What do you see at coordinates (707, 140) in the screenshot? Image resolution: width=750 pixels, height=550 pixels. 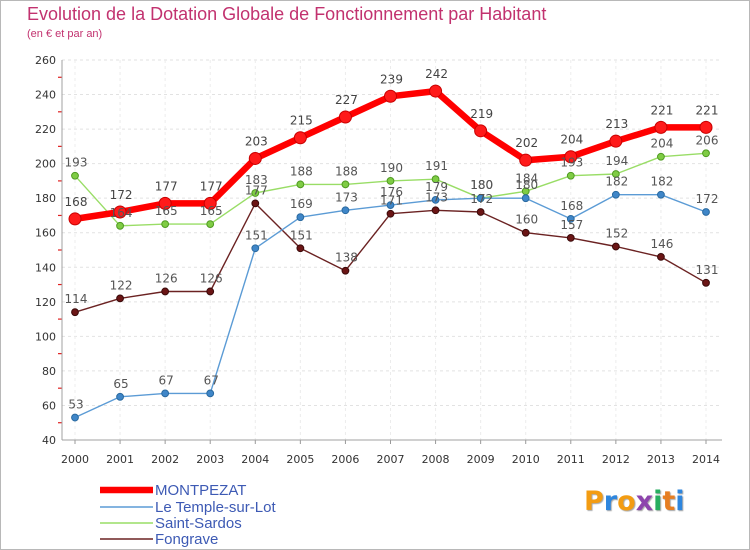 I see `data-label: 206` at bounding box center [707, 140].